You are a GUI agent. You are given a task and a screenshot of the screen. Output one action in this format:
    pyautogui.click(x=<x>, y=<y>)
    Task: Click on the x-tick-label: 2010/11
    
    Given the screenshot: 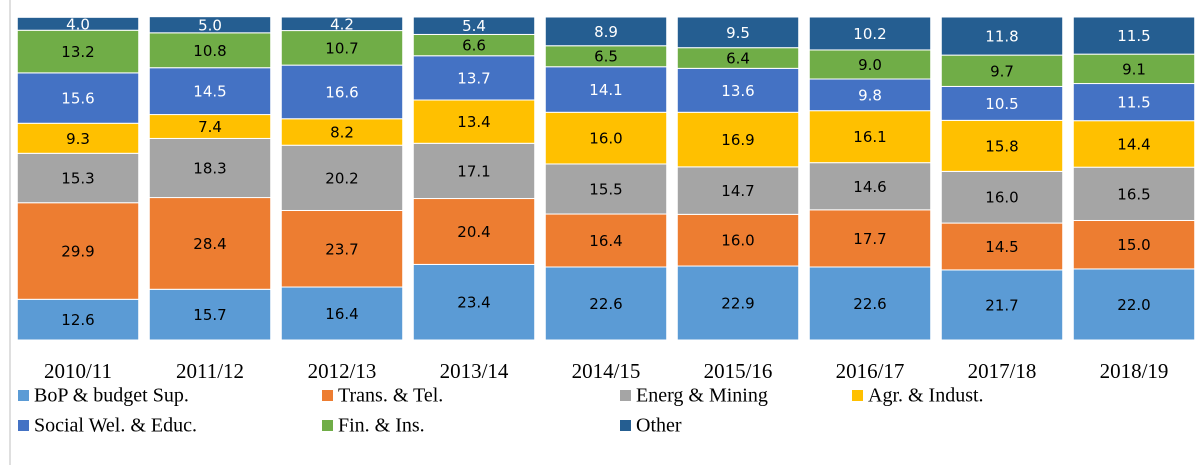 What is the action you would take?
    pyautogui.click(x=78, y=371)
    